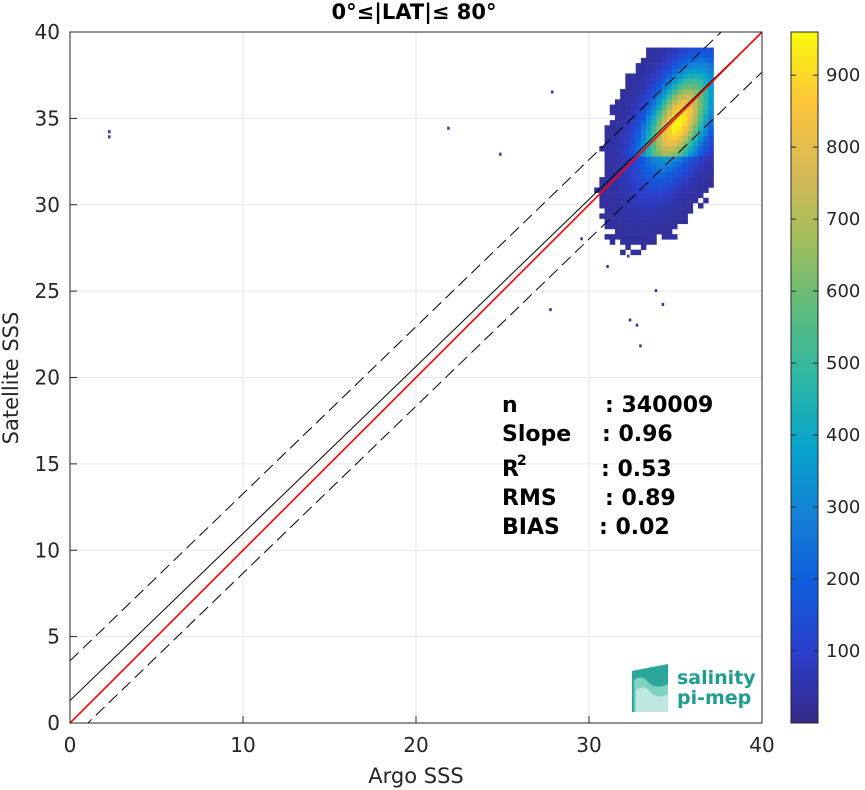 This screenshot has height=790, width=865. What do you see at coordinates (637, 434) in the screenshot?
I see `stat-value: : 0.96` at bounding box center [637, 434].